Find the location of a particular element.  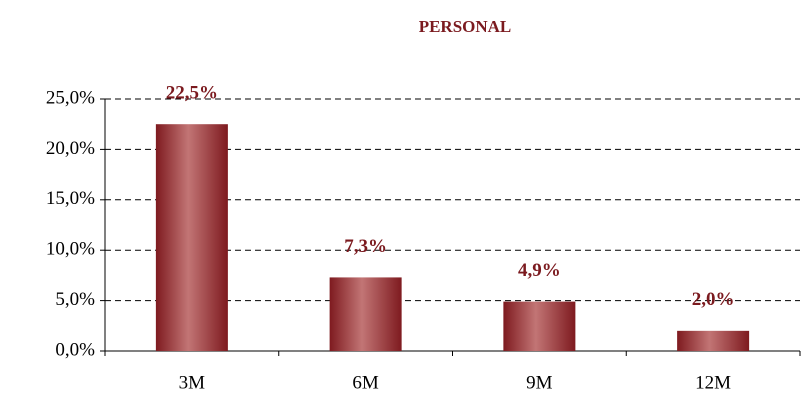

x-tick-label: 9M is located at coordinates (539, 382).